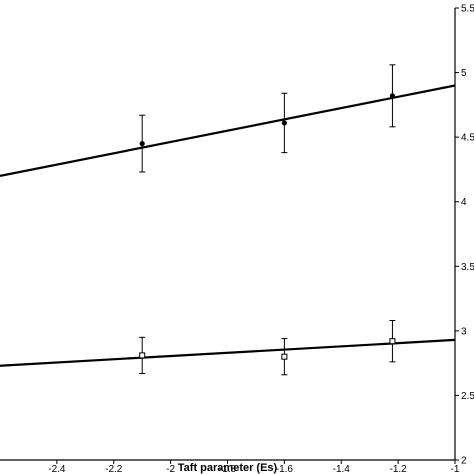 Image resolution: width=474 pixels, height=474 pixels. I want to click on y-axis-ticks: 2 2.5 3 3.5 4 4.5 5 5.5, so click(464, 235).